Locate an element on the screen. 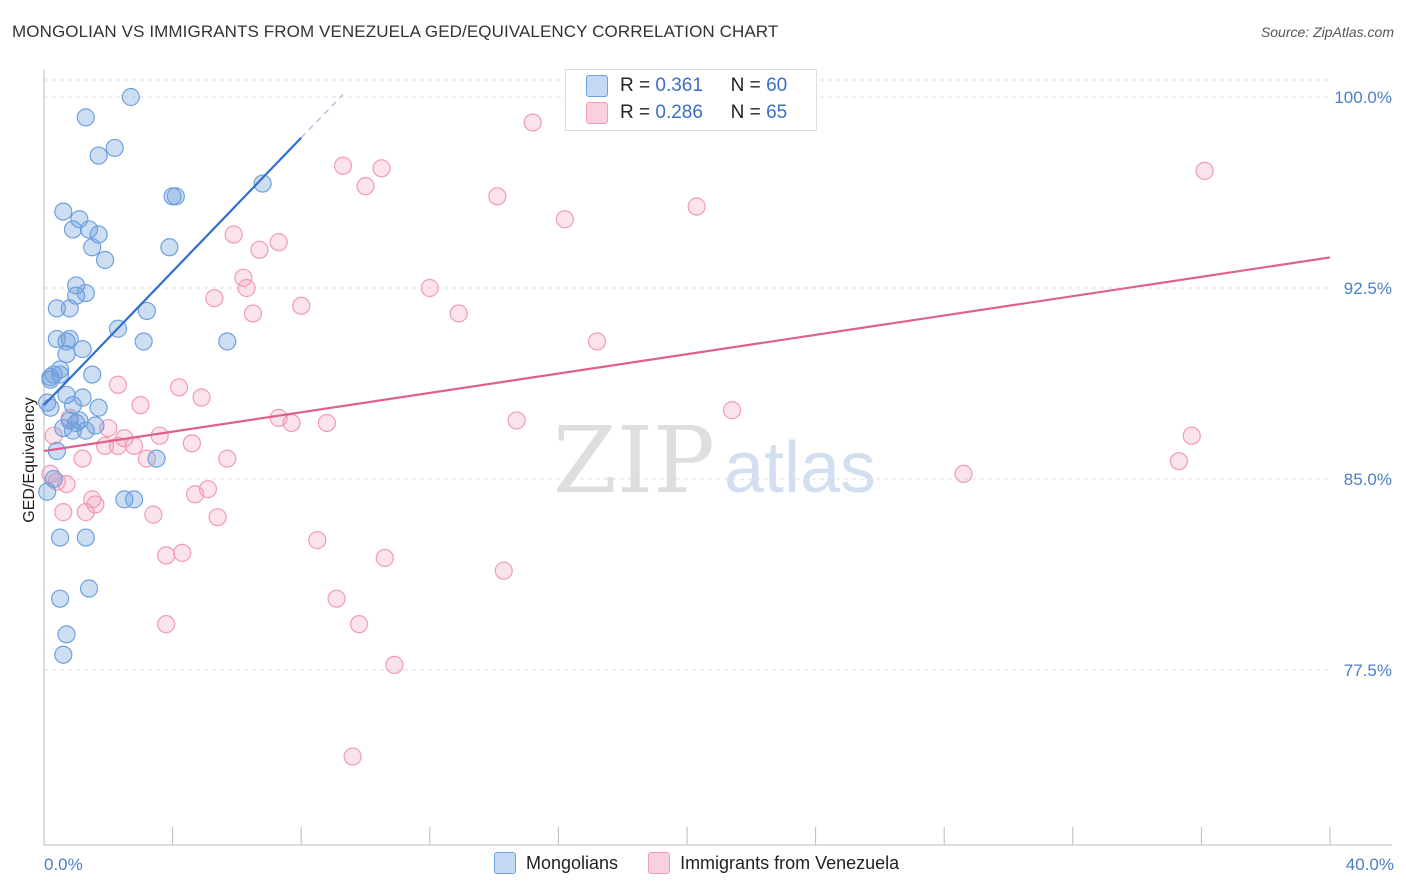 The width and height of the screenshot is (1406, 892). y-axis-label: GED/Equivalency is located at coordinates (29, 459).